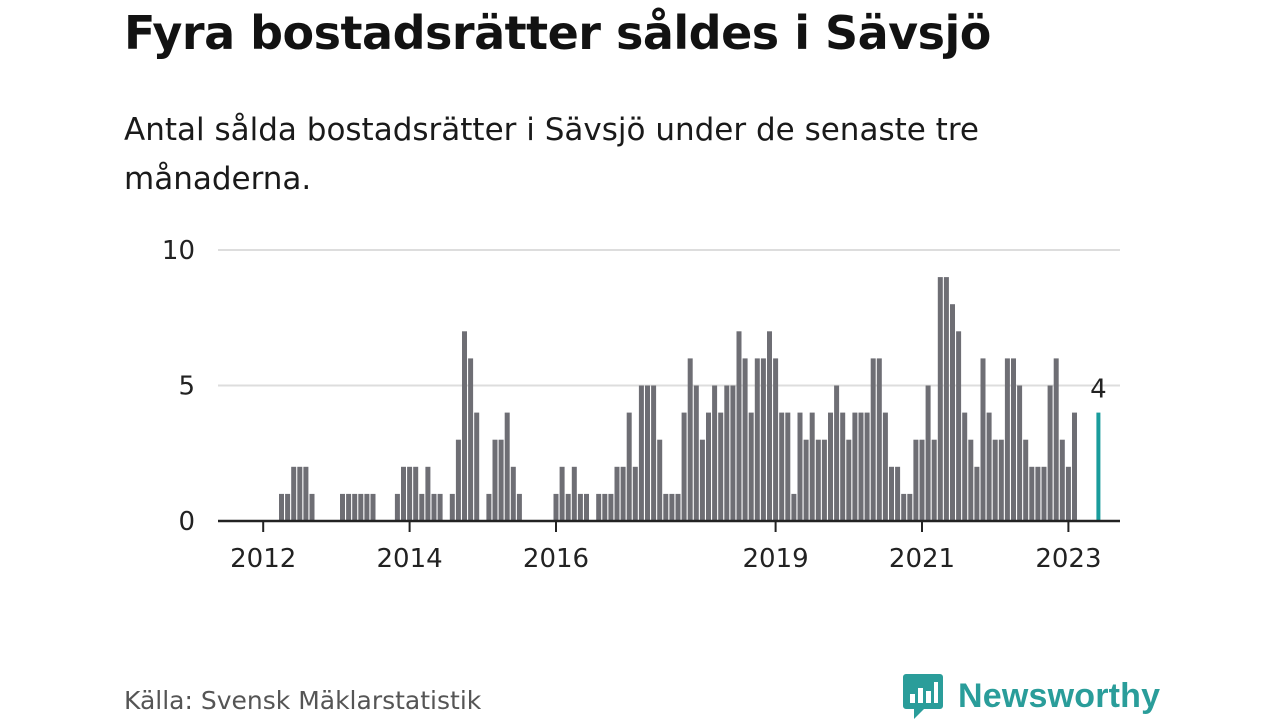  I want to click on highlight-data-label: 4, so click(1098, 390).